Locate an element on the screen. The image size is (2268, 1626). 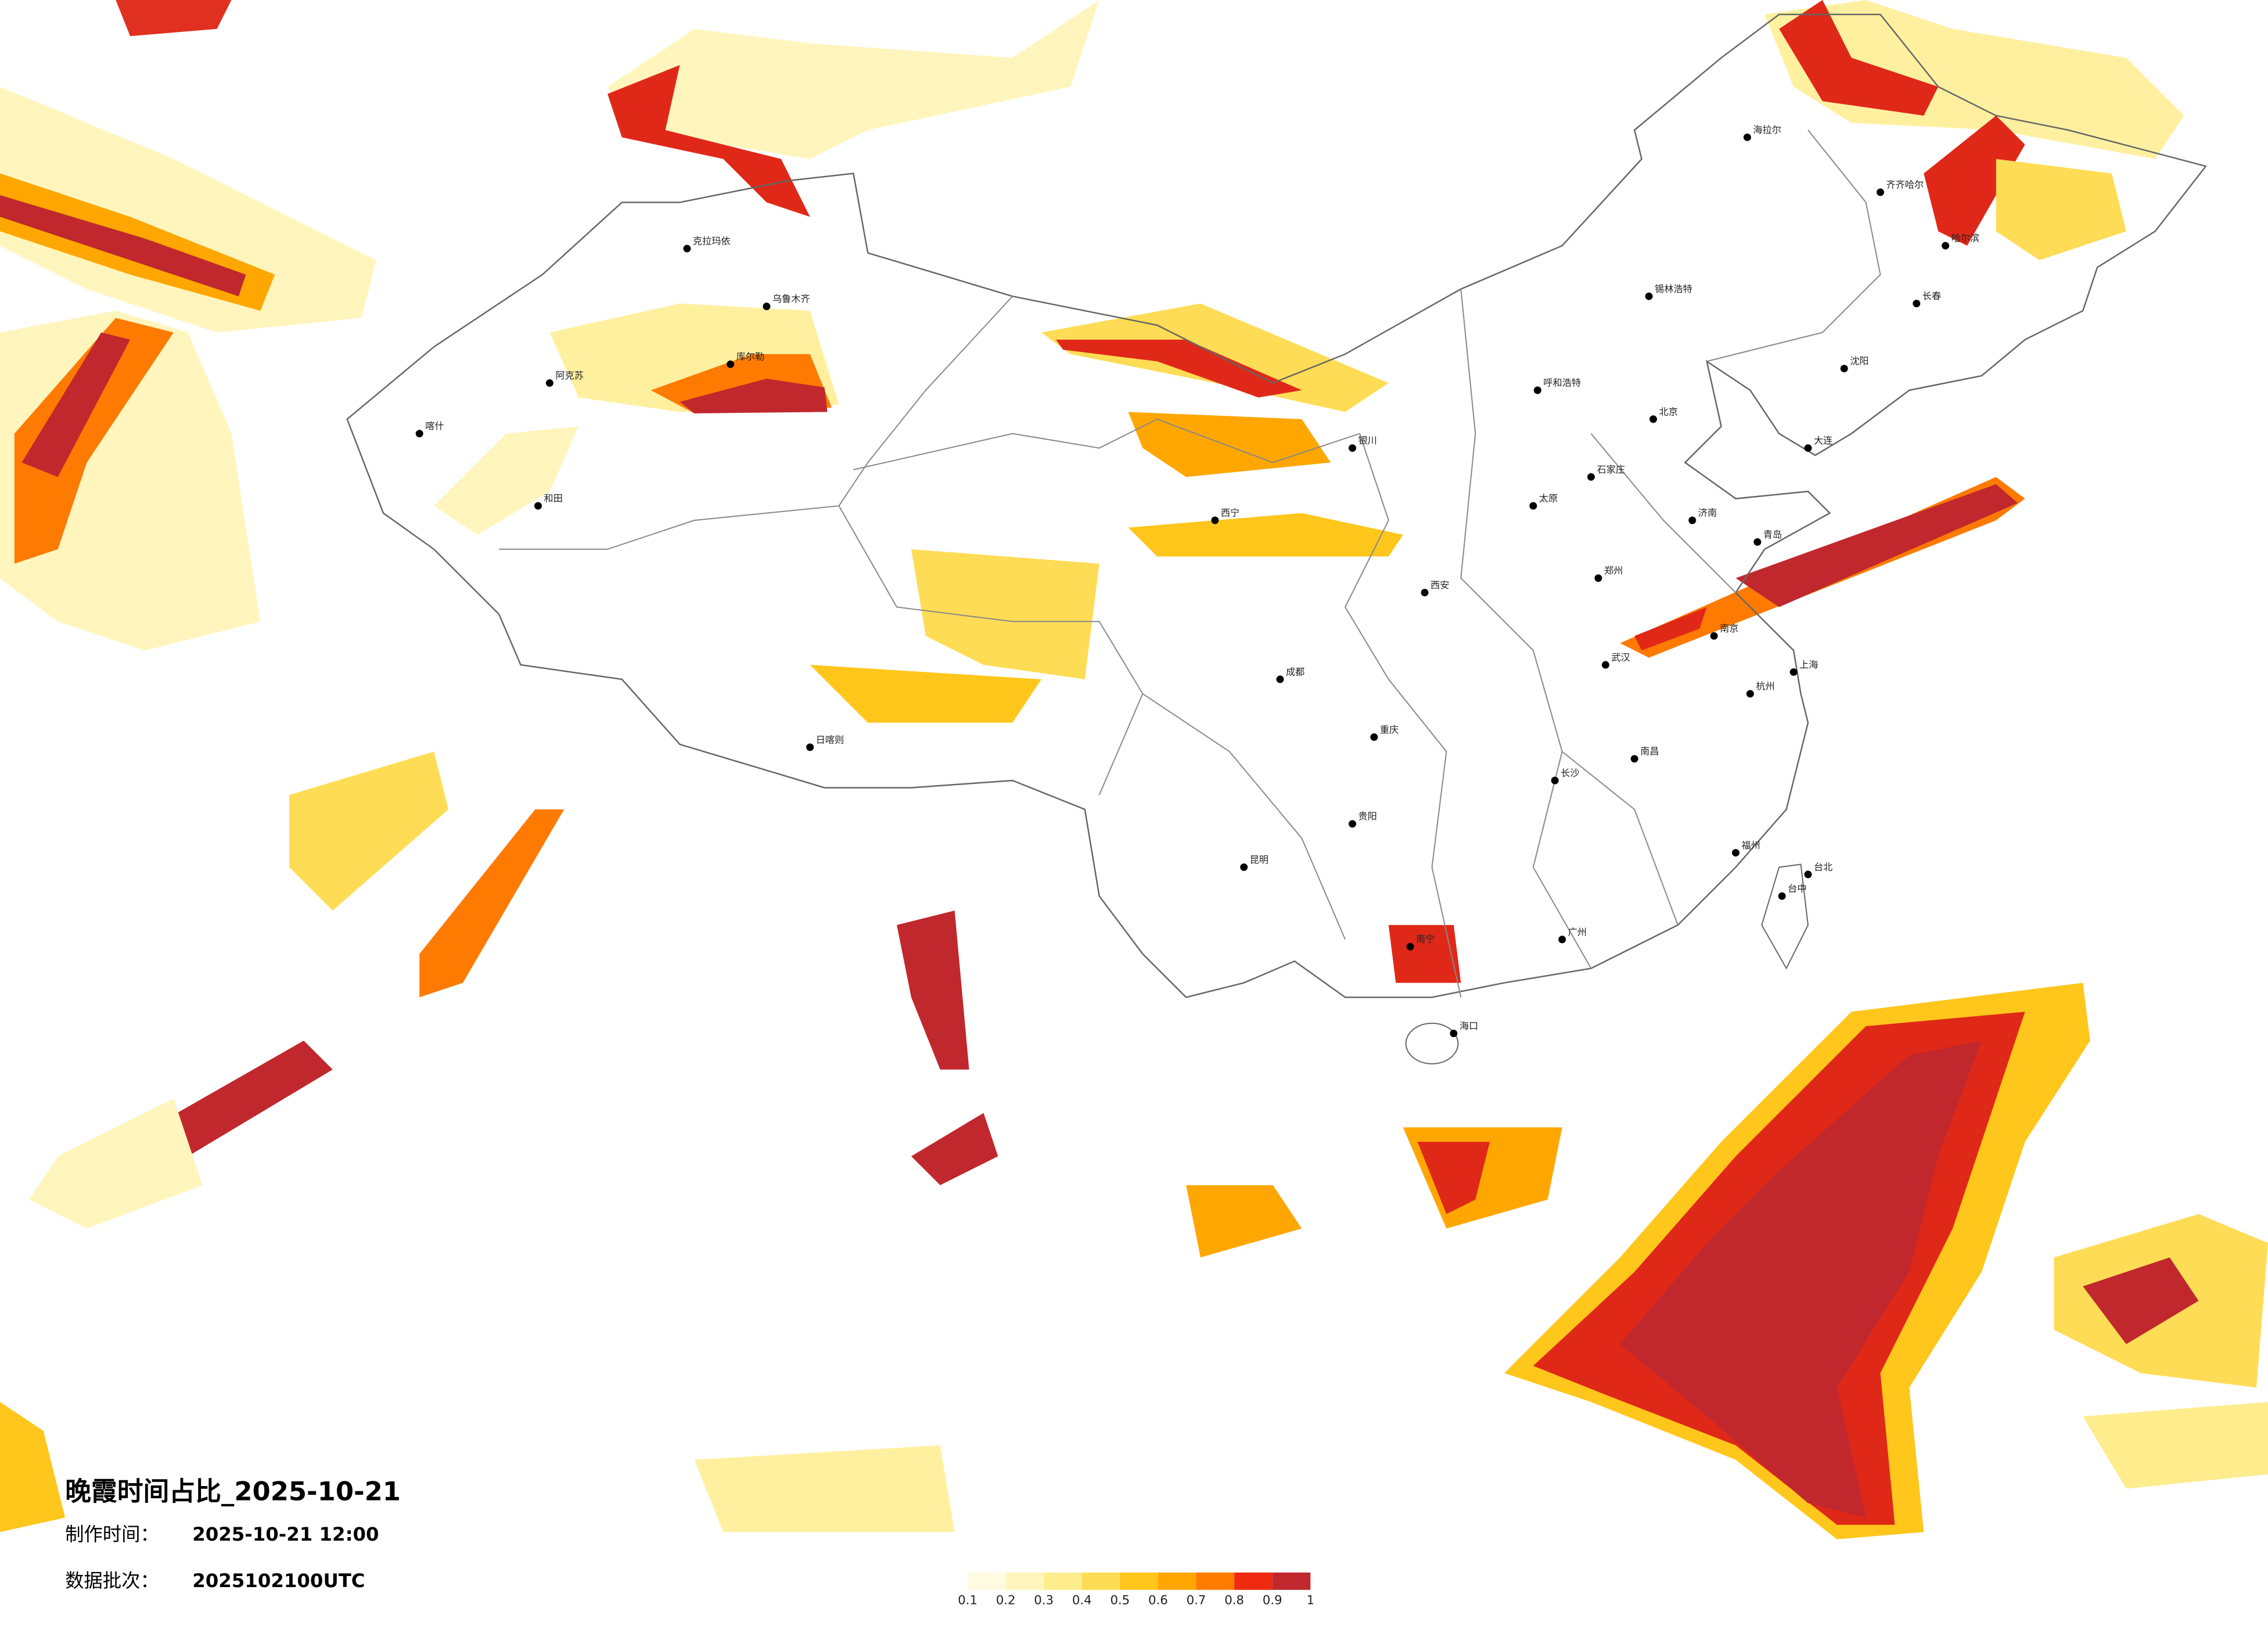
city-label: 日喀则 is located at coordinates (830, 739).